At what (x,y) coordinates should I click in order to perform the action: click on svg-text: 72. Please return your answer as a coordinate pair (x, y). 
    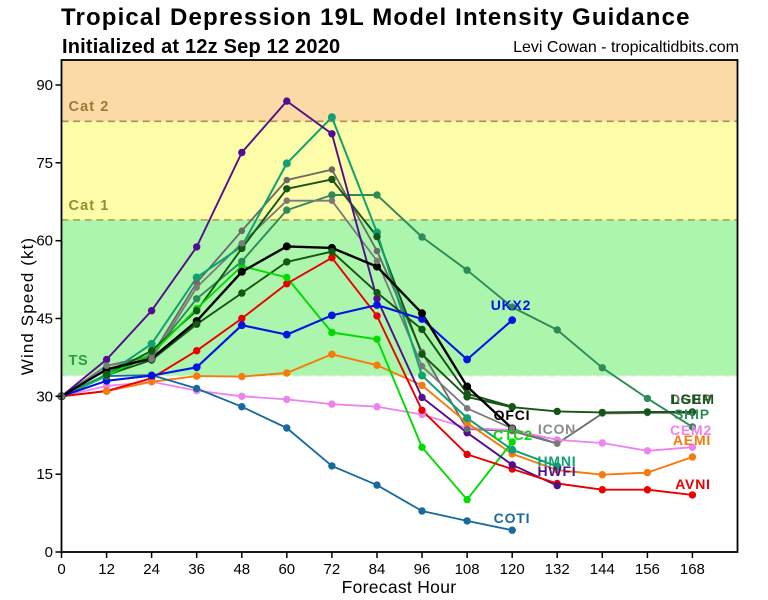
    Looking at the image, I should click on (332, 569).